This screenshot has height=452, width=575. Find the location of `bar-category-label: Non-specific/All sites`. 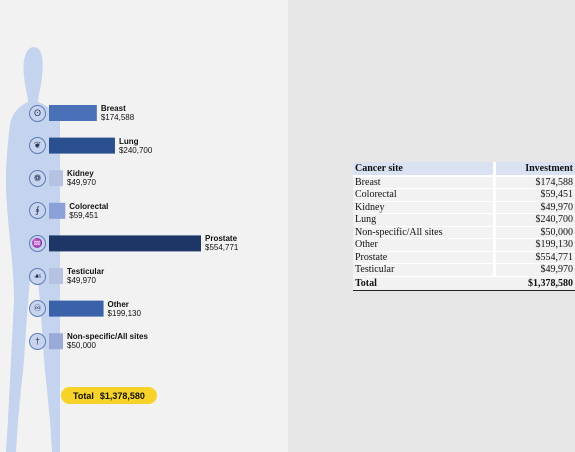

bar-category-label: Non-specific/All sites is located at coordinates (107, 337).